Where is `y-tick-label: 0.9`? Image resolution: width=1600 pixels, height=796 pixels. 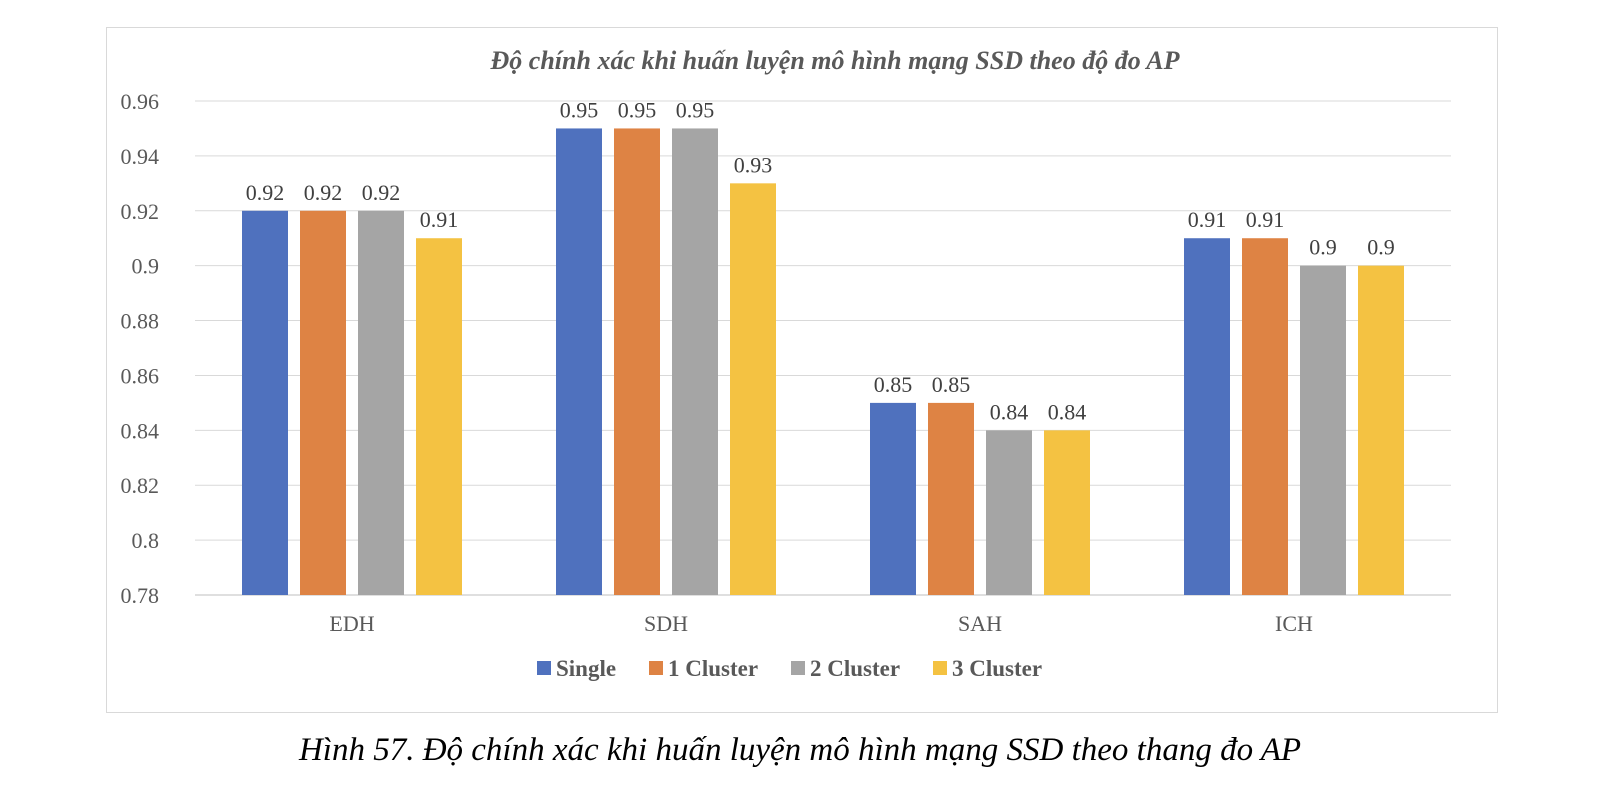
y-tick-label: 0.9 is located at coordinates (146, 266).